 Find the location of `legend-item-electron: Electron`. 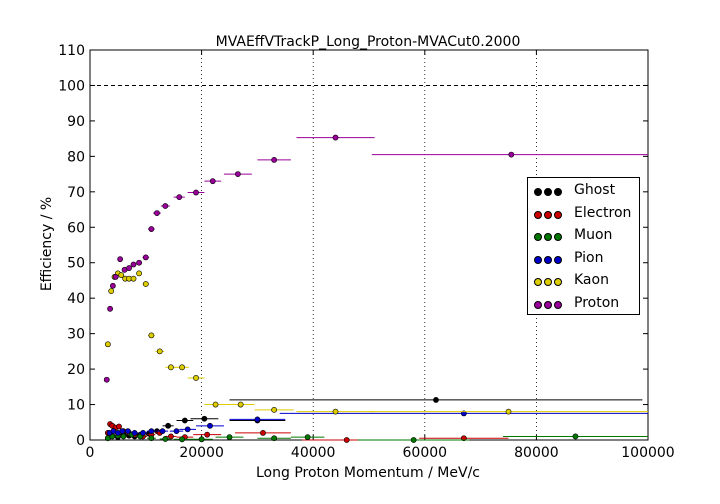

legend-item-electron: Electron is located at coordinates (583, 214).